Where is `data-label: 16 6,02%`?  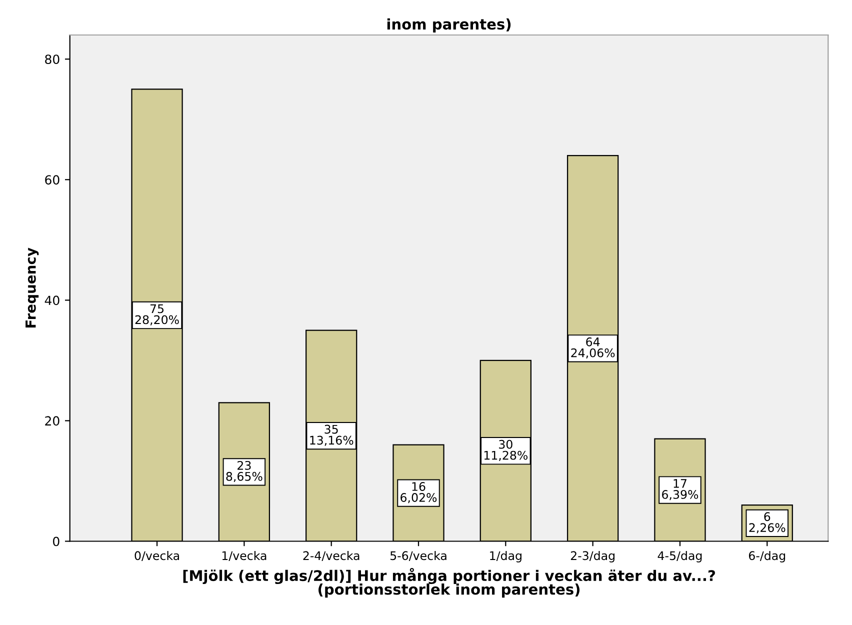
data-label: 16 6,02% is located at coordinates (418, 493).